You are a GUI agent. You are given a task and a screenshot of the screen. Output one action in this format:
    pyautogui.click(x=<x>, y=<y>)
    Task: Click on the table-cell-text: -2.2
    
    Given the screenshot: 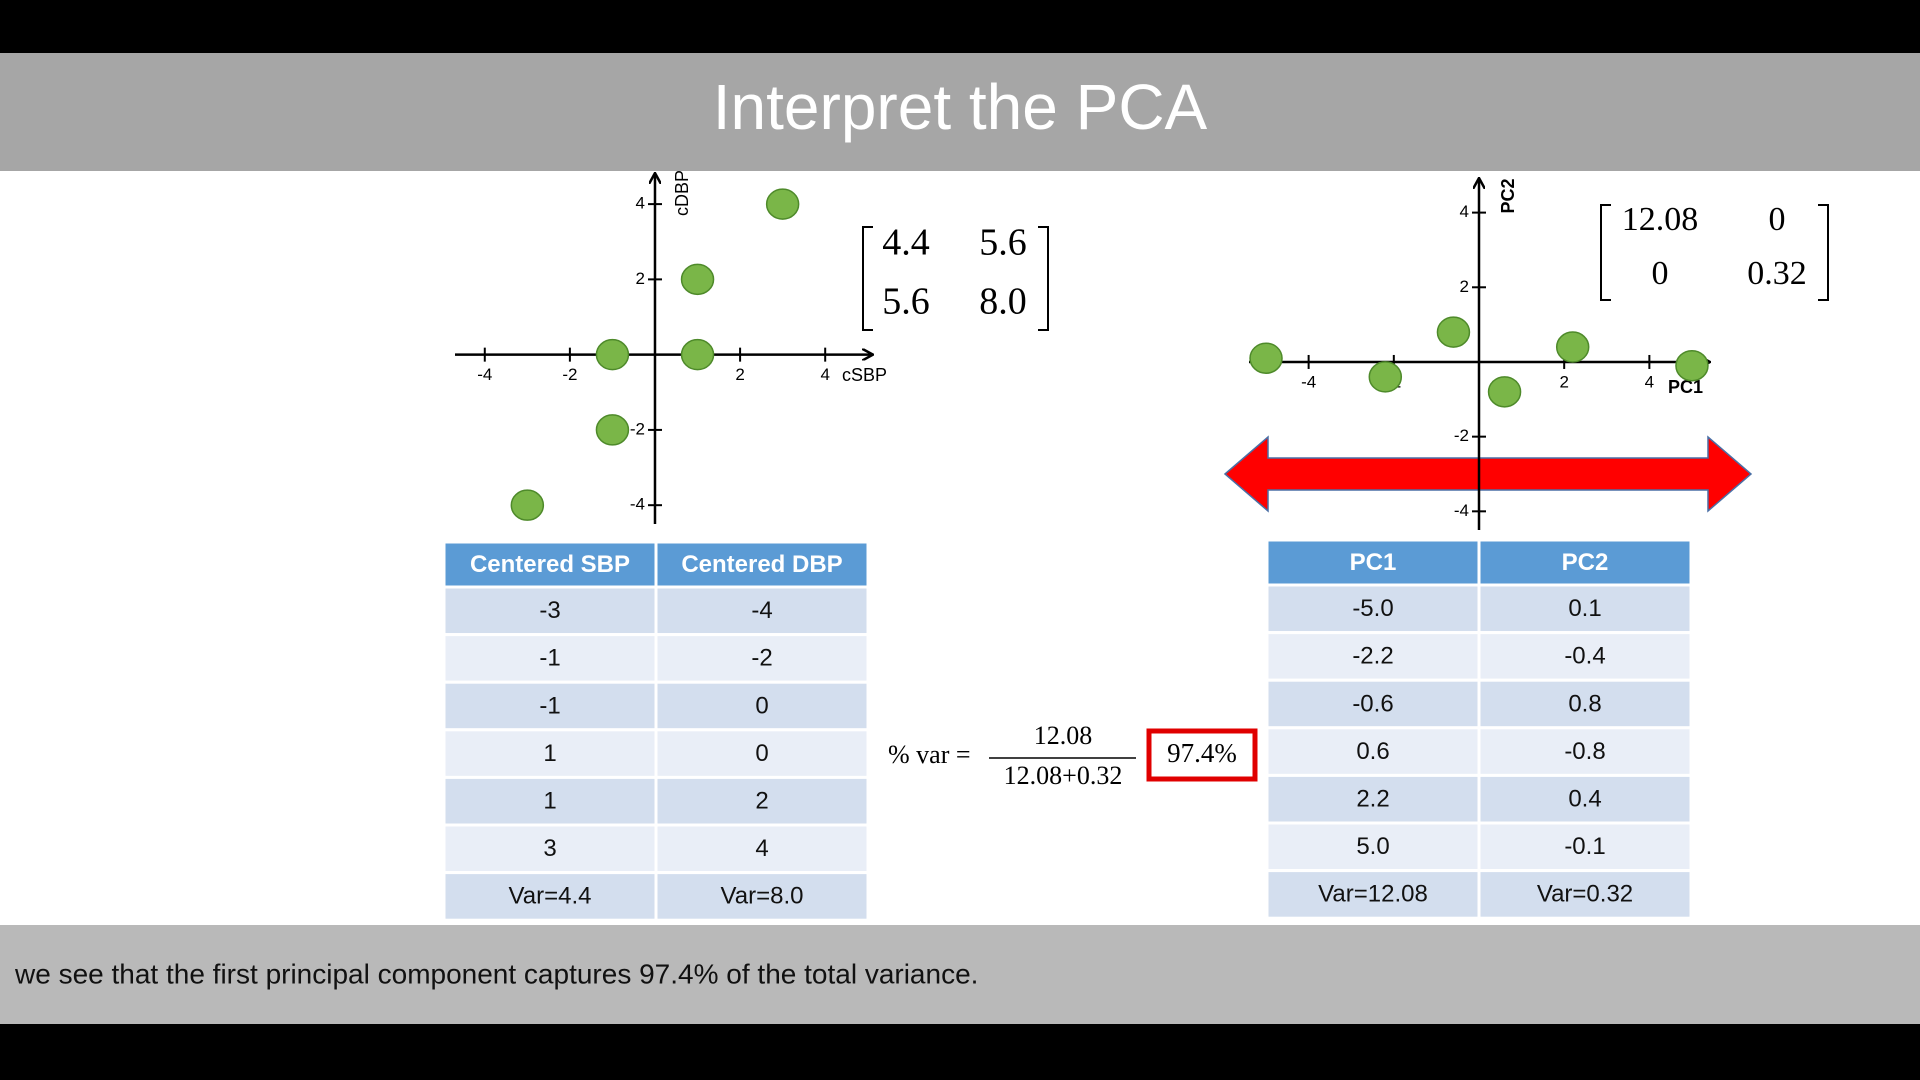 What is the action you would take?
    pyautogui.click(x=1372, y=656)
    